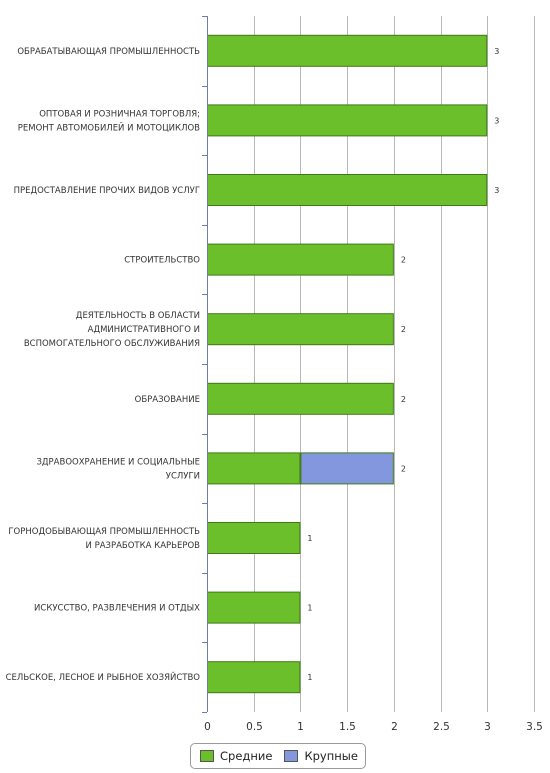 The height and width of the screenshot is (773, 550). What do you see at coordinates (347, 727) in the screenshot?
I see `x-tick-label-3: 1.5` at bounding box center [347, 727].